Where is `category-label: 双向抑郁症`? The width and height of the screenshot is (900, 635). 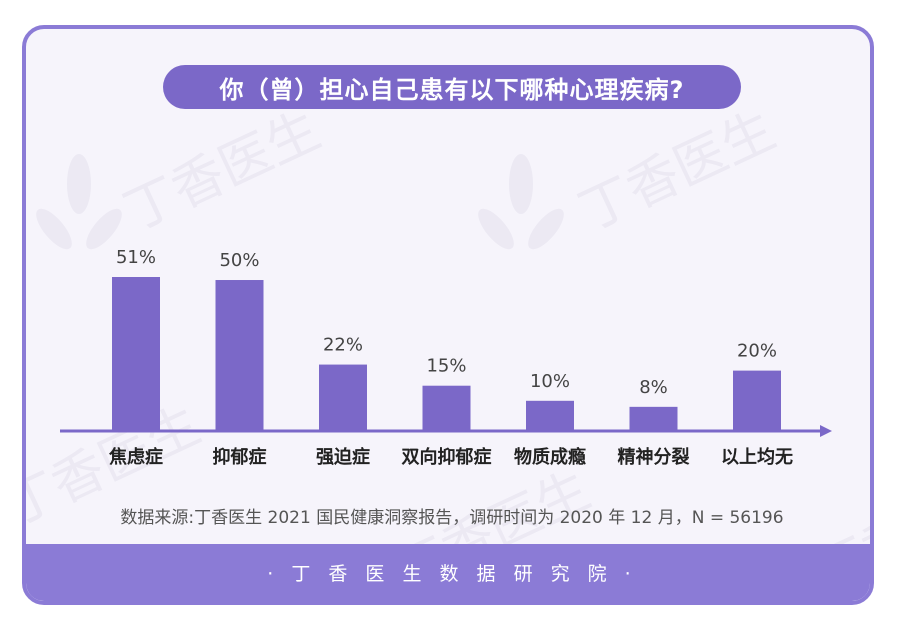
category-label: 双向抑郁症 is located at coordinates (447, 457).